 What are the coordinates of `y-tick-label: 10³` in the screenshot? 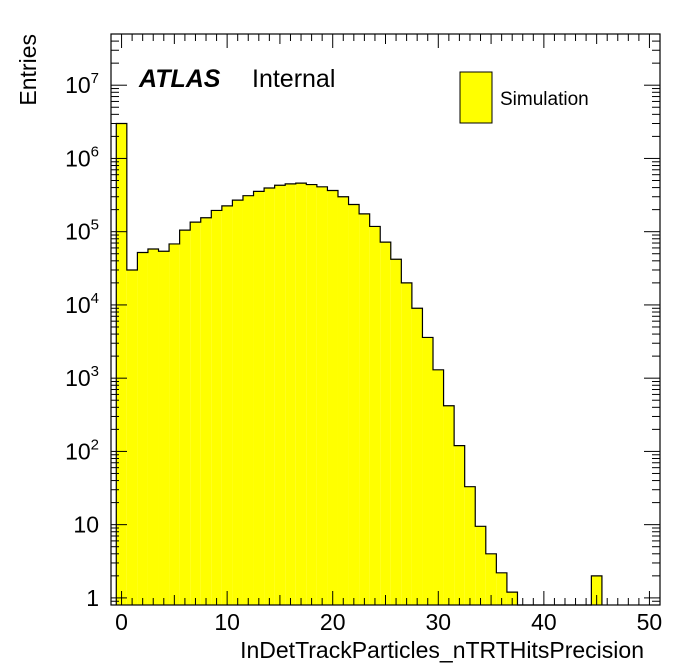 It's located at (82, 377).